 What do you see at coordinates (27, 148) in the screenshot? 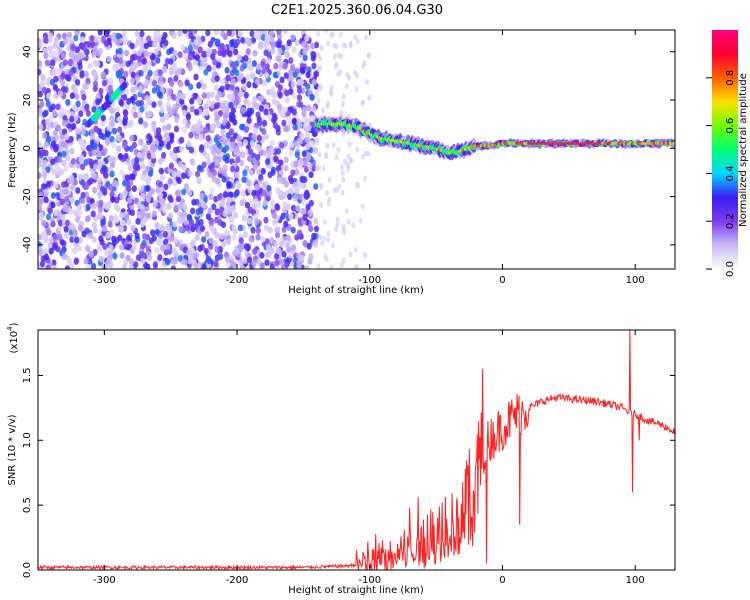
I see `y-tick-label: 0` at bounding box center [27, 148].